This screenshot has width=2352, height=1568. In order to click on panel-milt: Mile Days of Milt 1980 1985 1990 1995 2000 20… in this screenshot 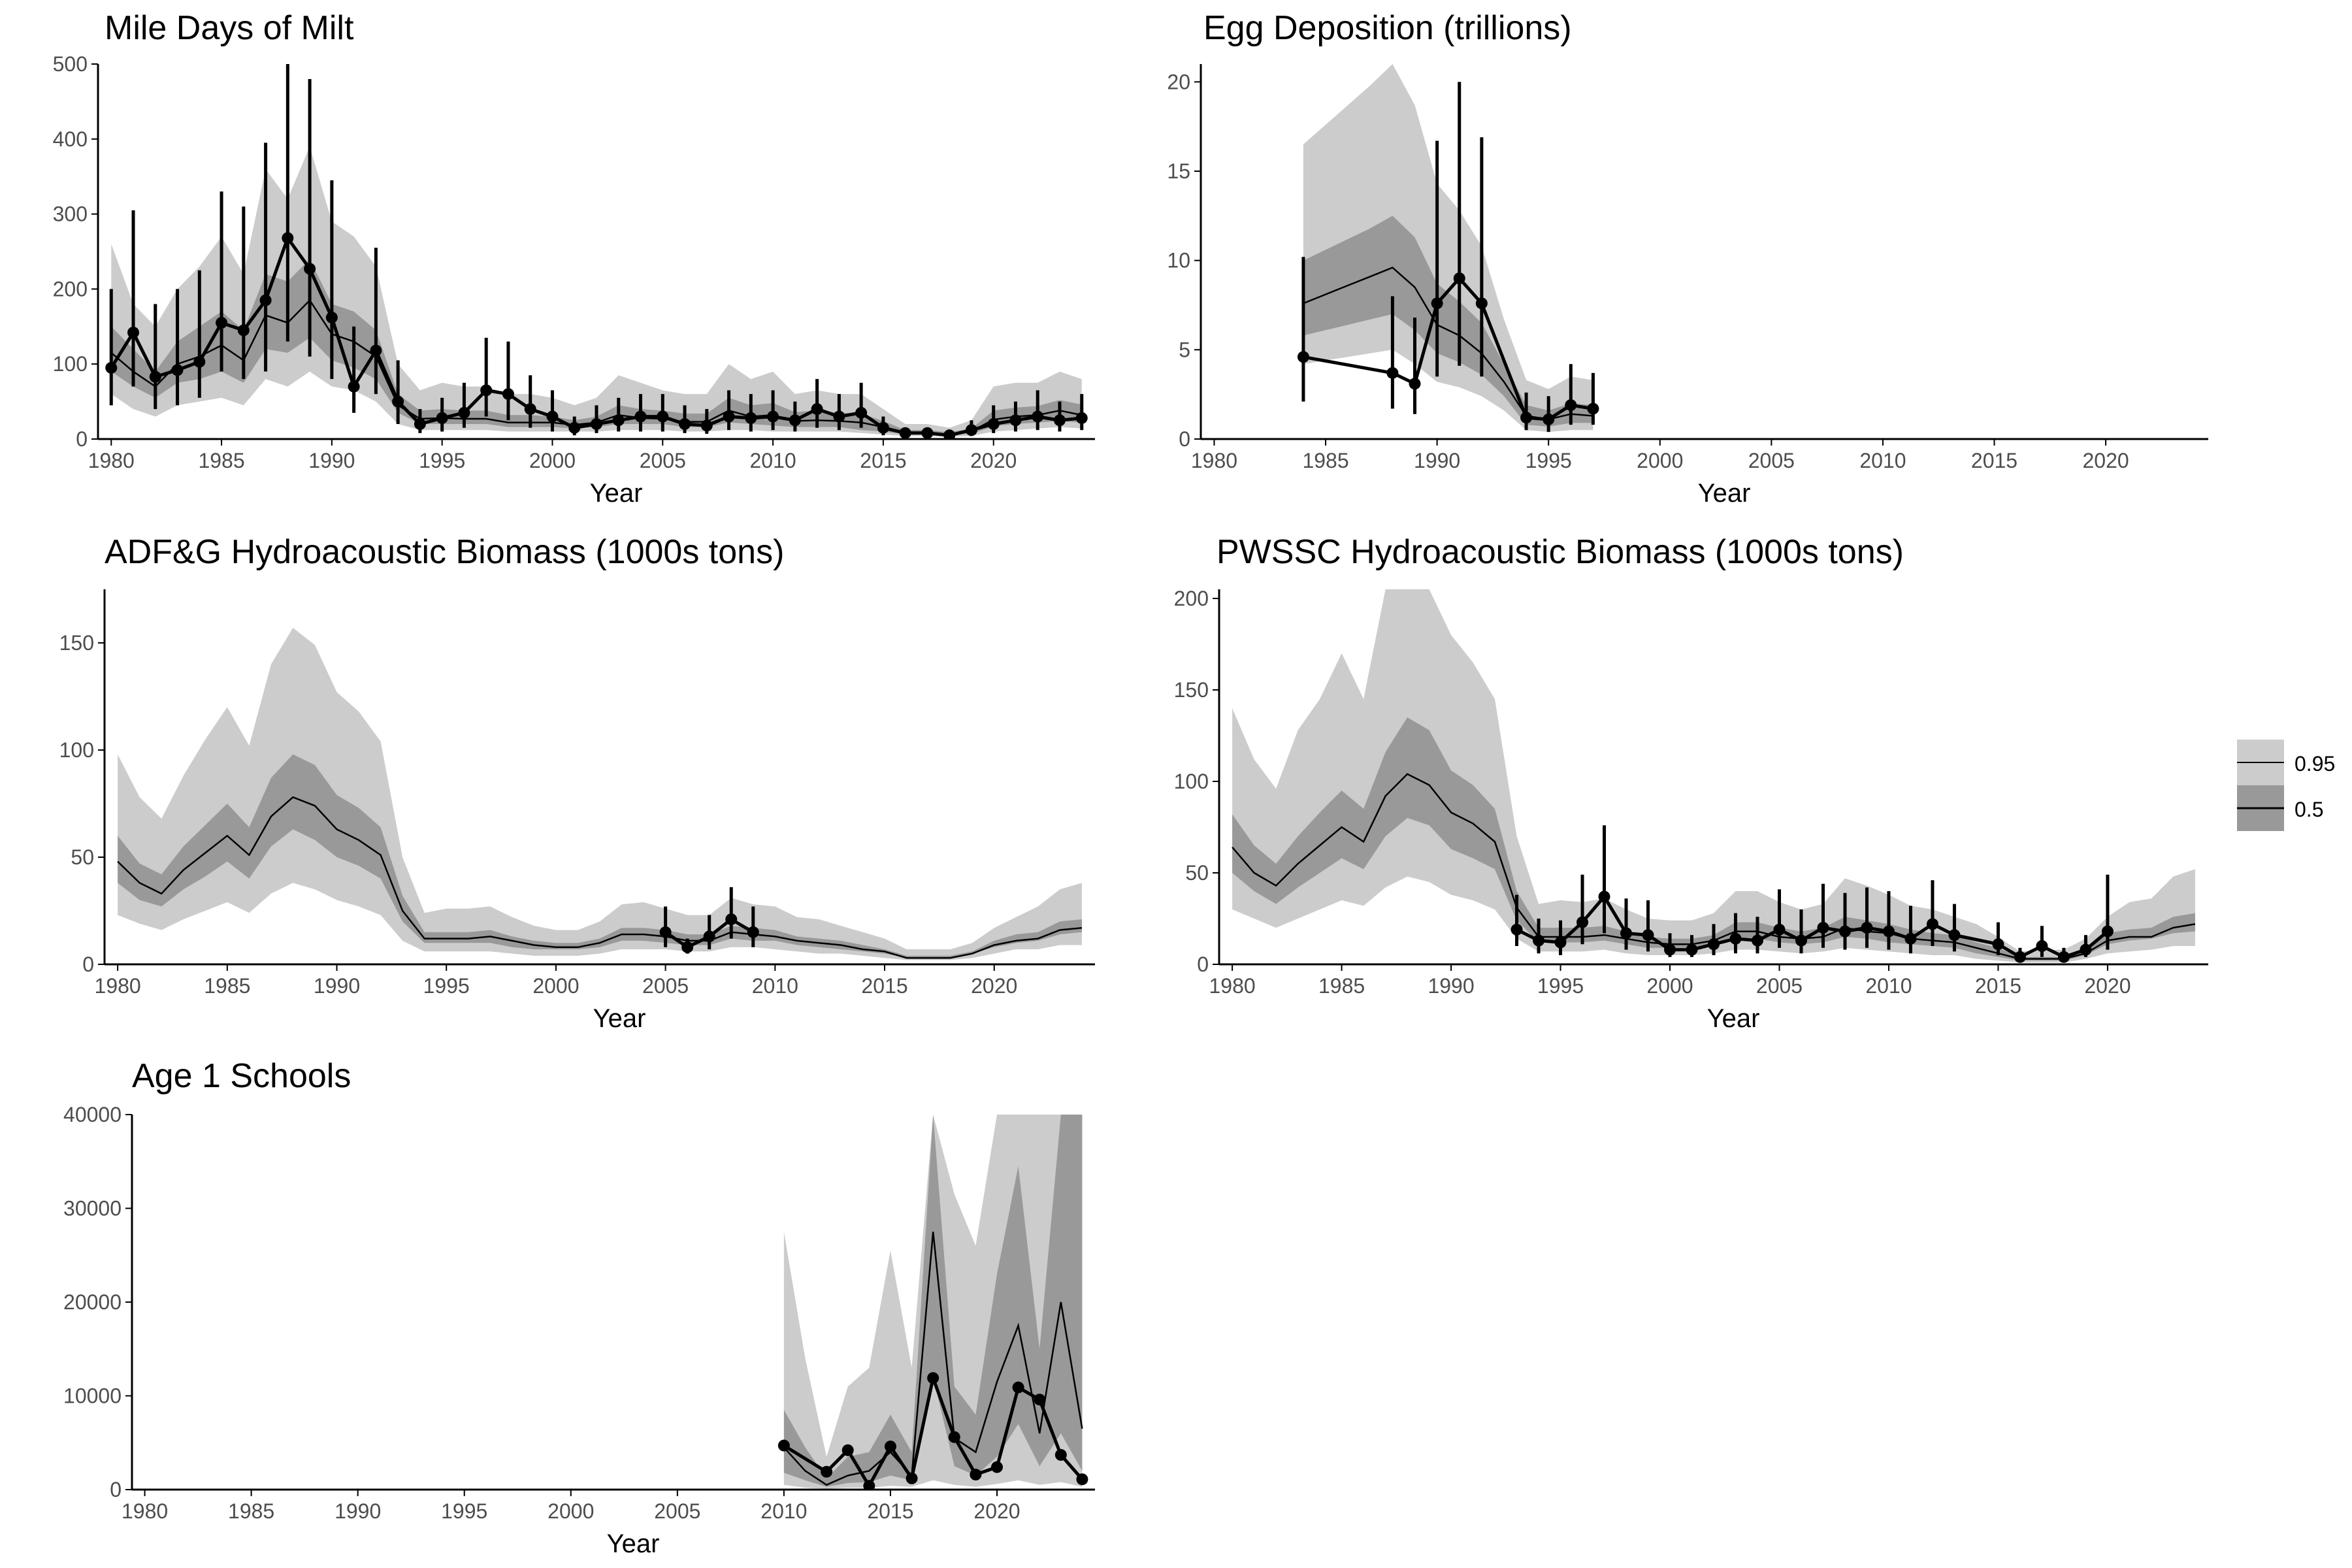, I will do `click(574, 258)`.